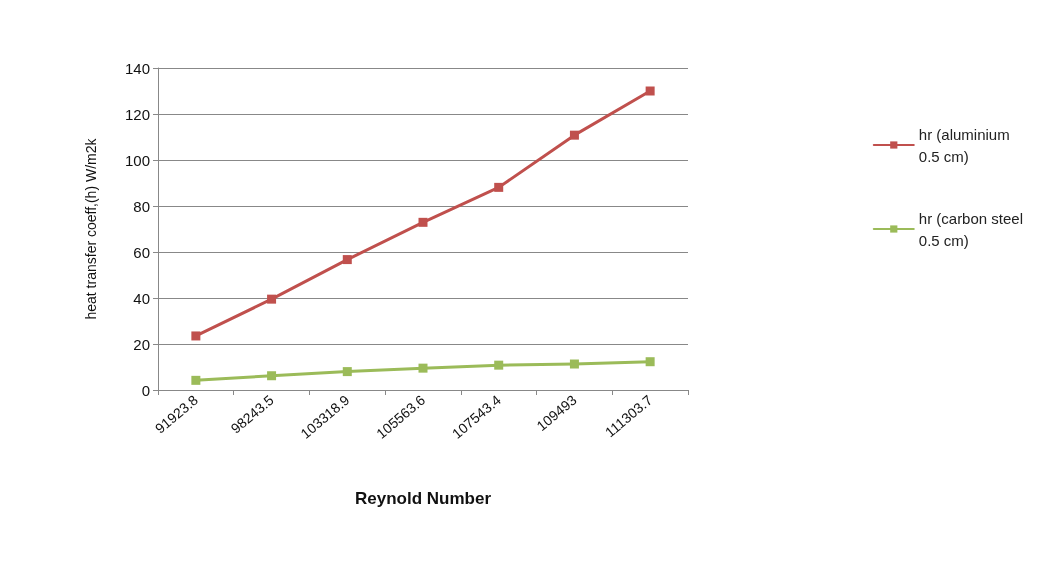 This screenshot has height=565, width=1056. What do you see at coordinates (423, 498) in the screenshot?
I see `x-axis-title: Reynold Number` at bounding box center [423, 498].